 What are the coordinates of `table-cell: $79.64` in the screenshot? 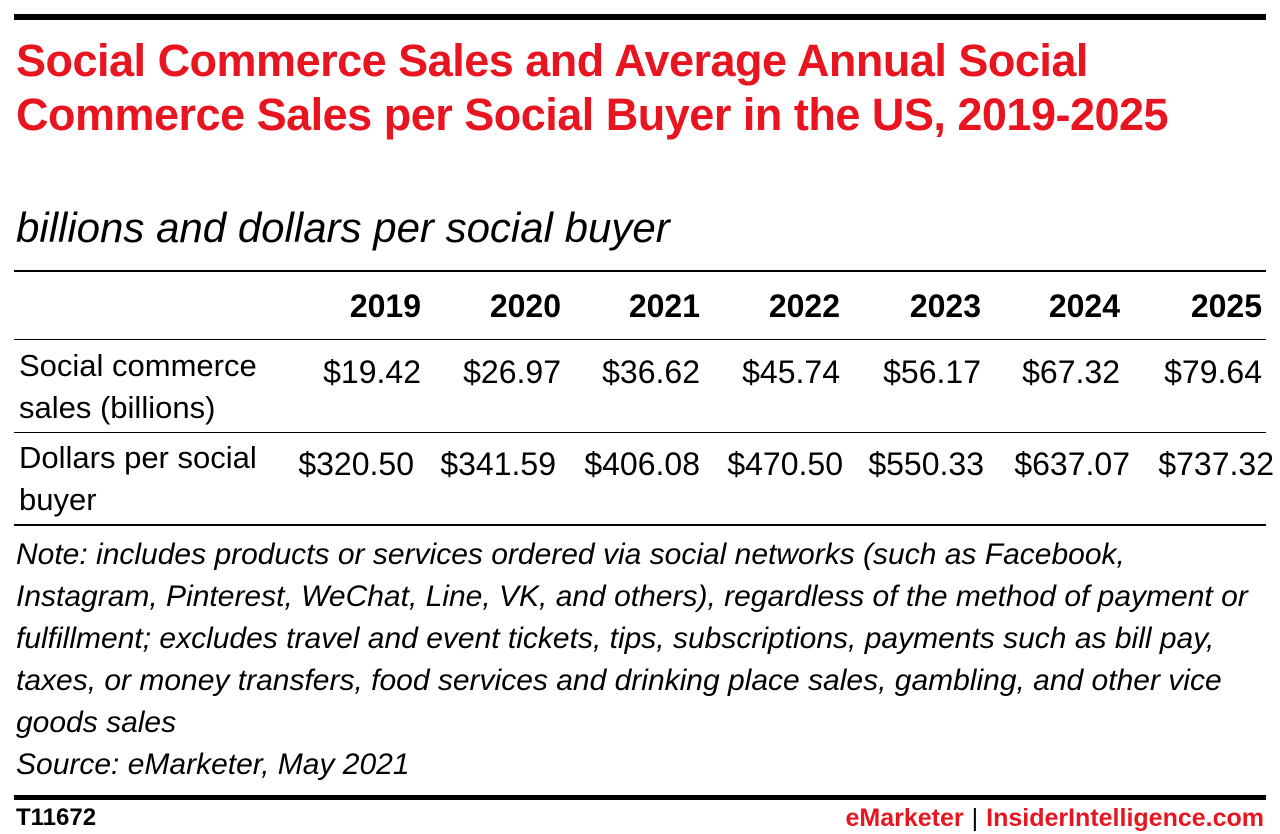 It's located at (1213, 372).